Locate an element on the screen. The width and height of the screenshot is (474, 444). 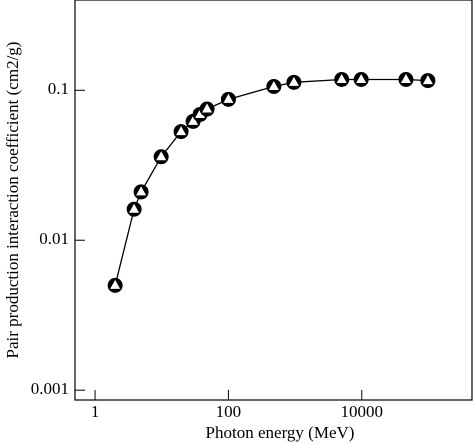
x-axis-label: Photon energy (MeV) is located at coordinates (280, 432).